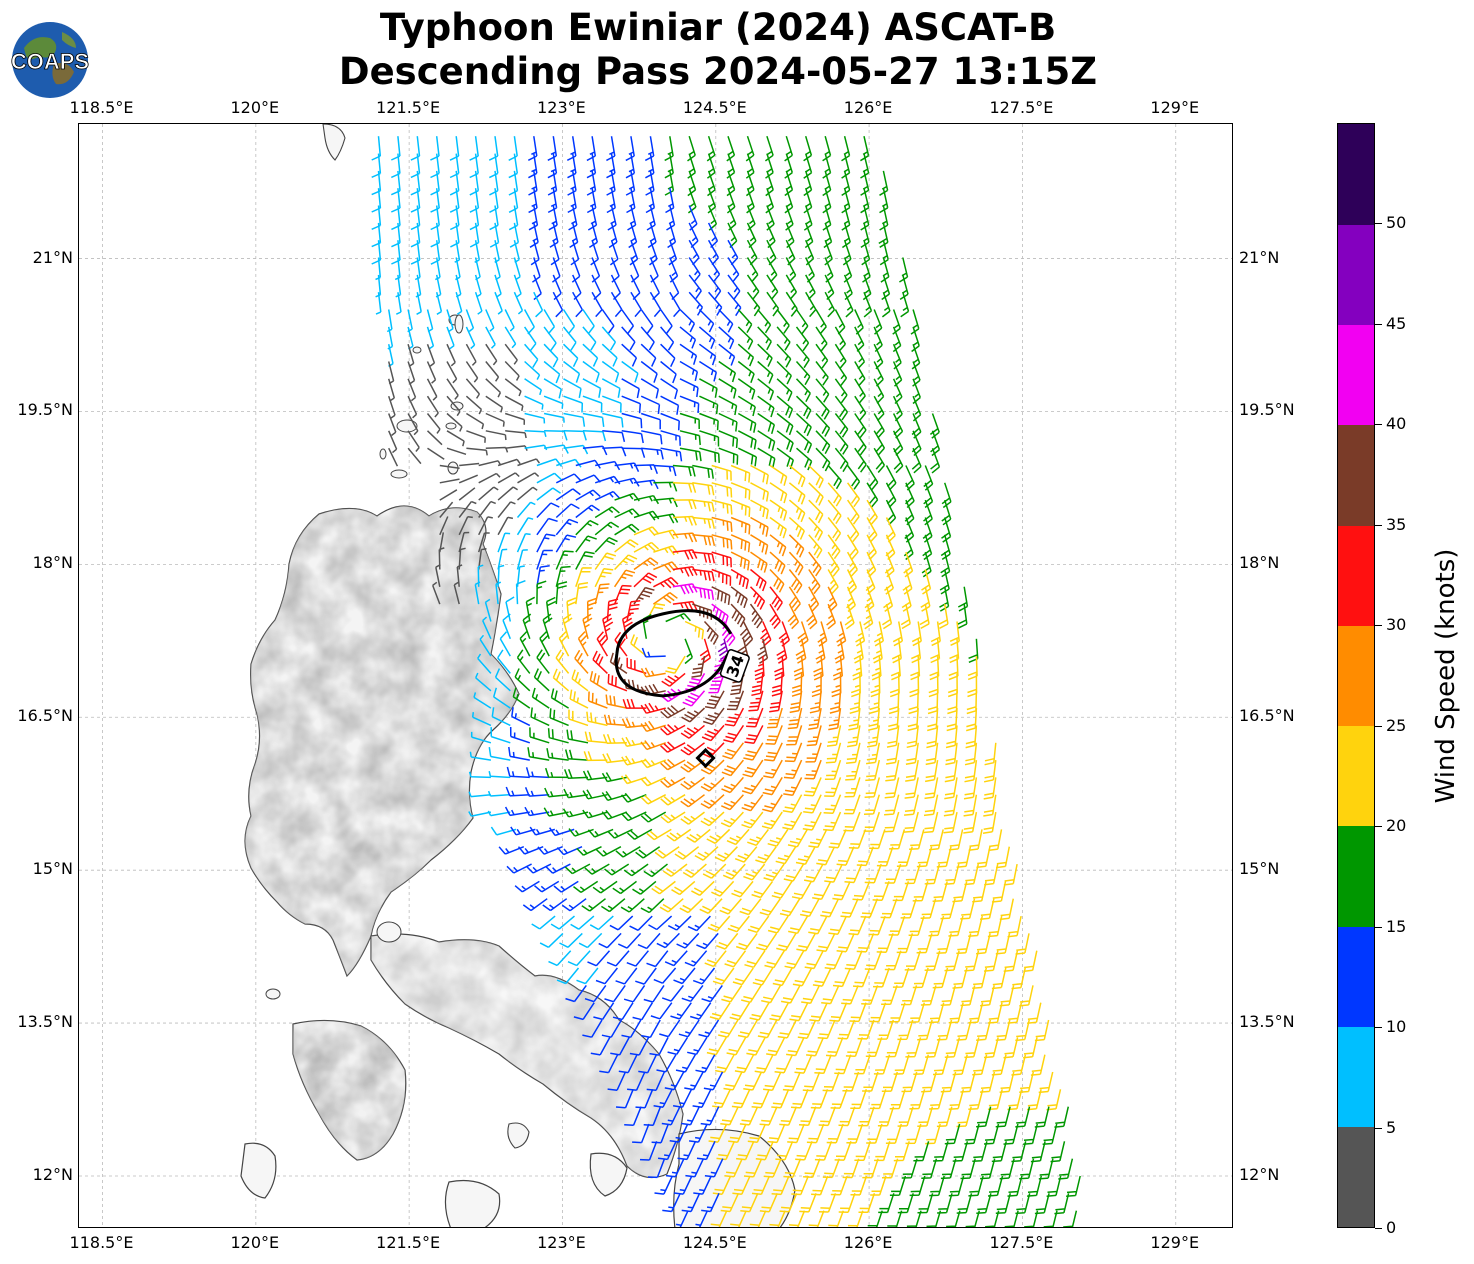 This screenshot has width=1474, height=1264. I want to click on colorbar-tick-mark, so click(1378, 224).